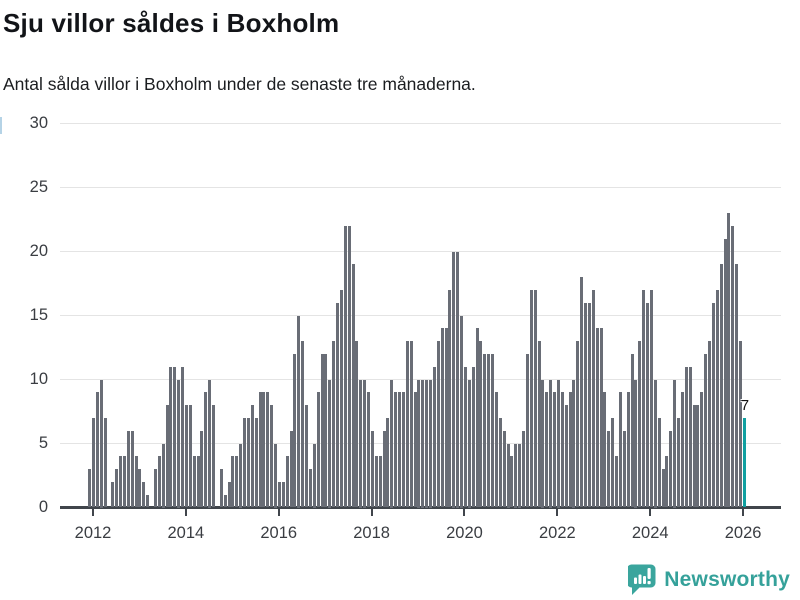 This screenshot has height=600, width=800. I want to click on highlighted-bar-latest, so click(744, 462).